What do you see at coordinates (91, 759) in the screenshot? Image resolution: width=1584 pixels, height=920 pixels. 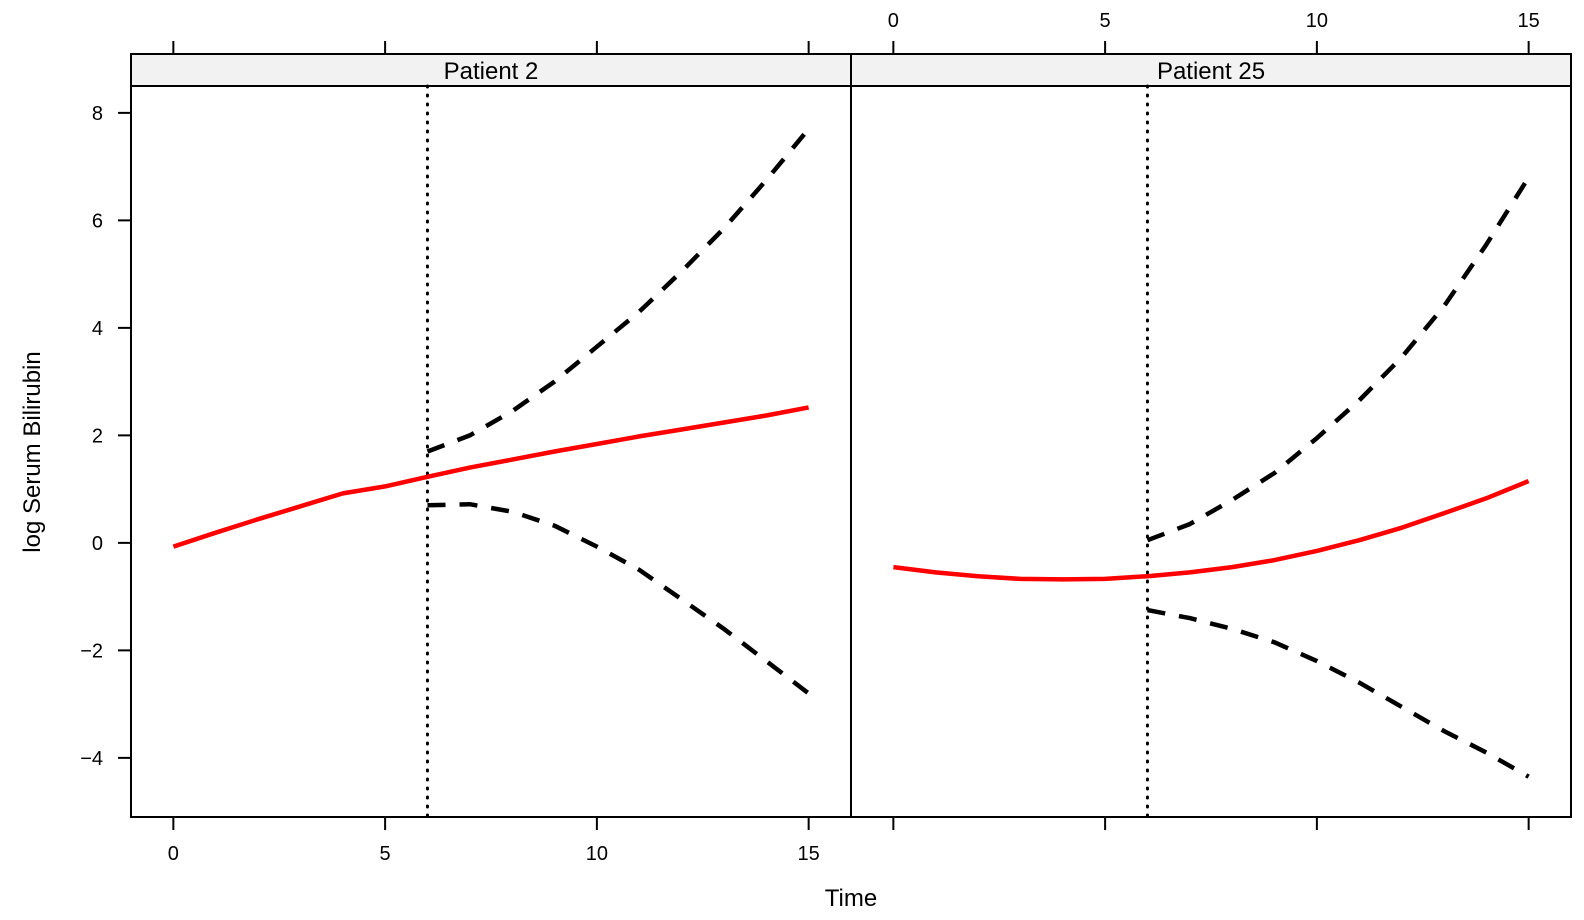 I see `y-tick-label: −4` at bounding box center [91, 759].